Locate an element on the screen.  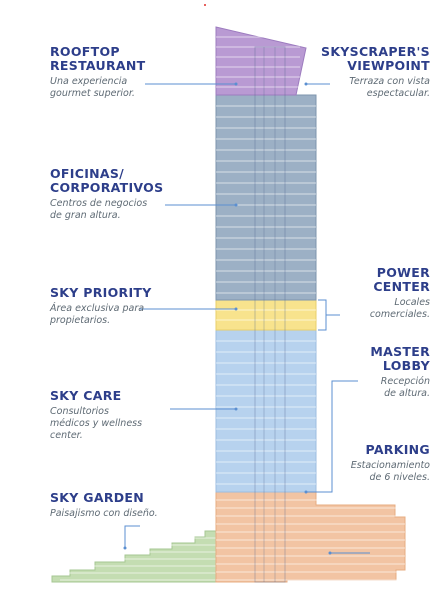
sky-priority-title: SKY PRIORITY is located at coordinates (101, 292).